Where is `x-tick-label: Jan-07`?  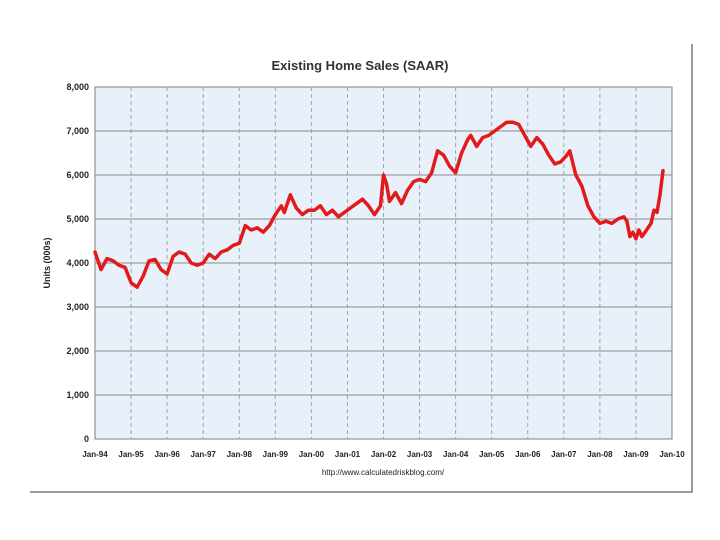
x-tick-label: Jan-07 is located at coordinates (564, 454).